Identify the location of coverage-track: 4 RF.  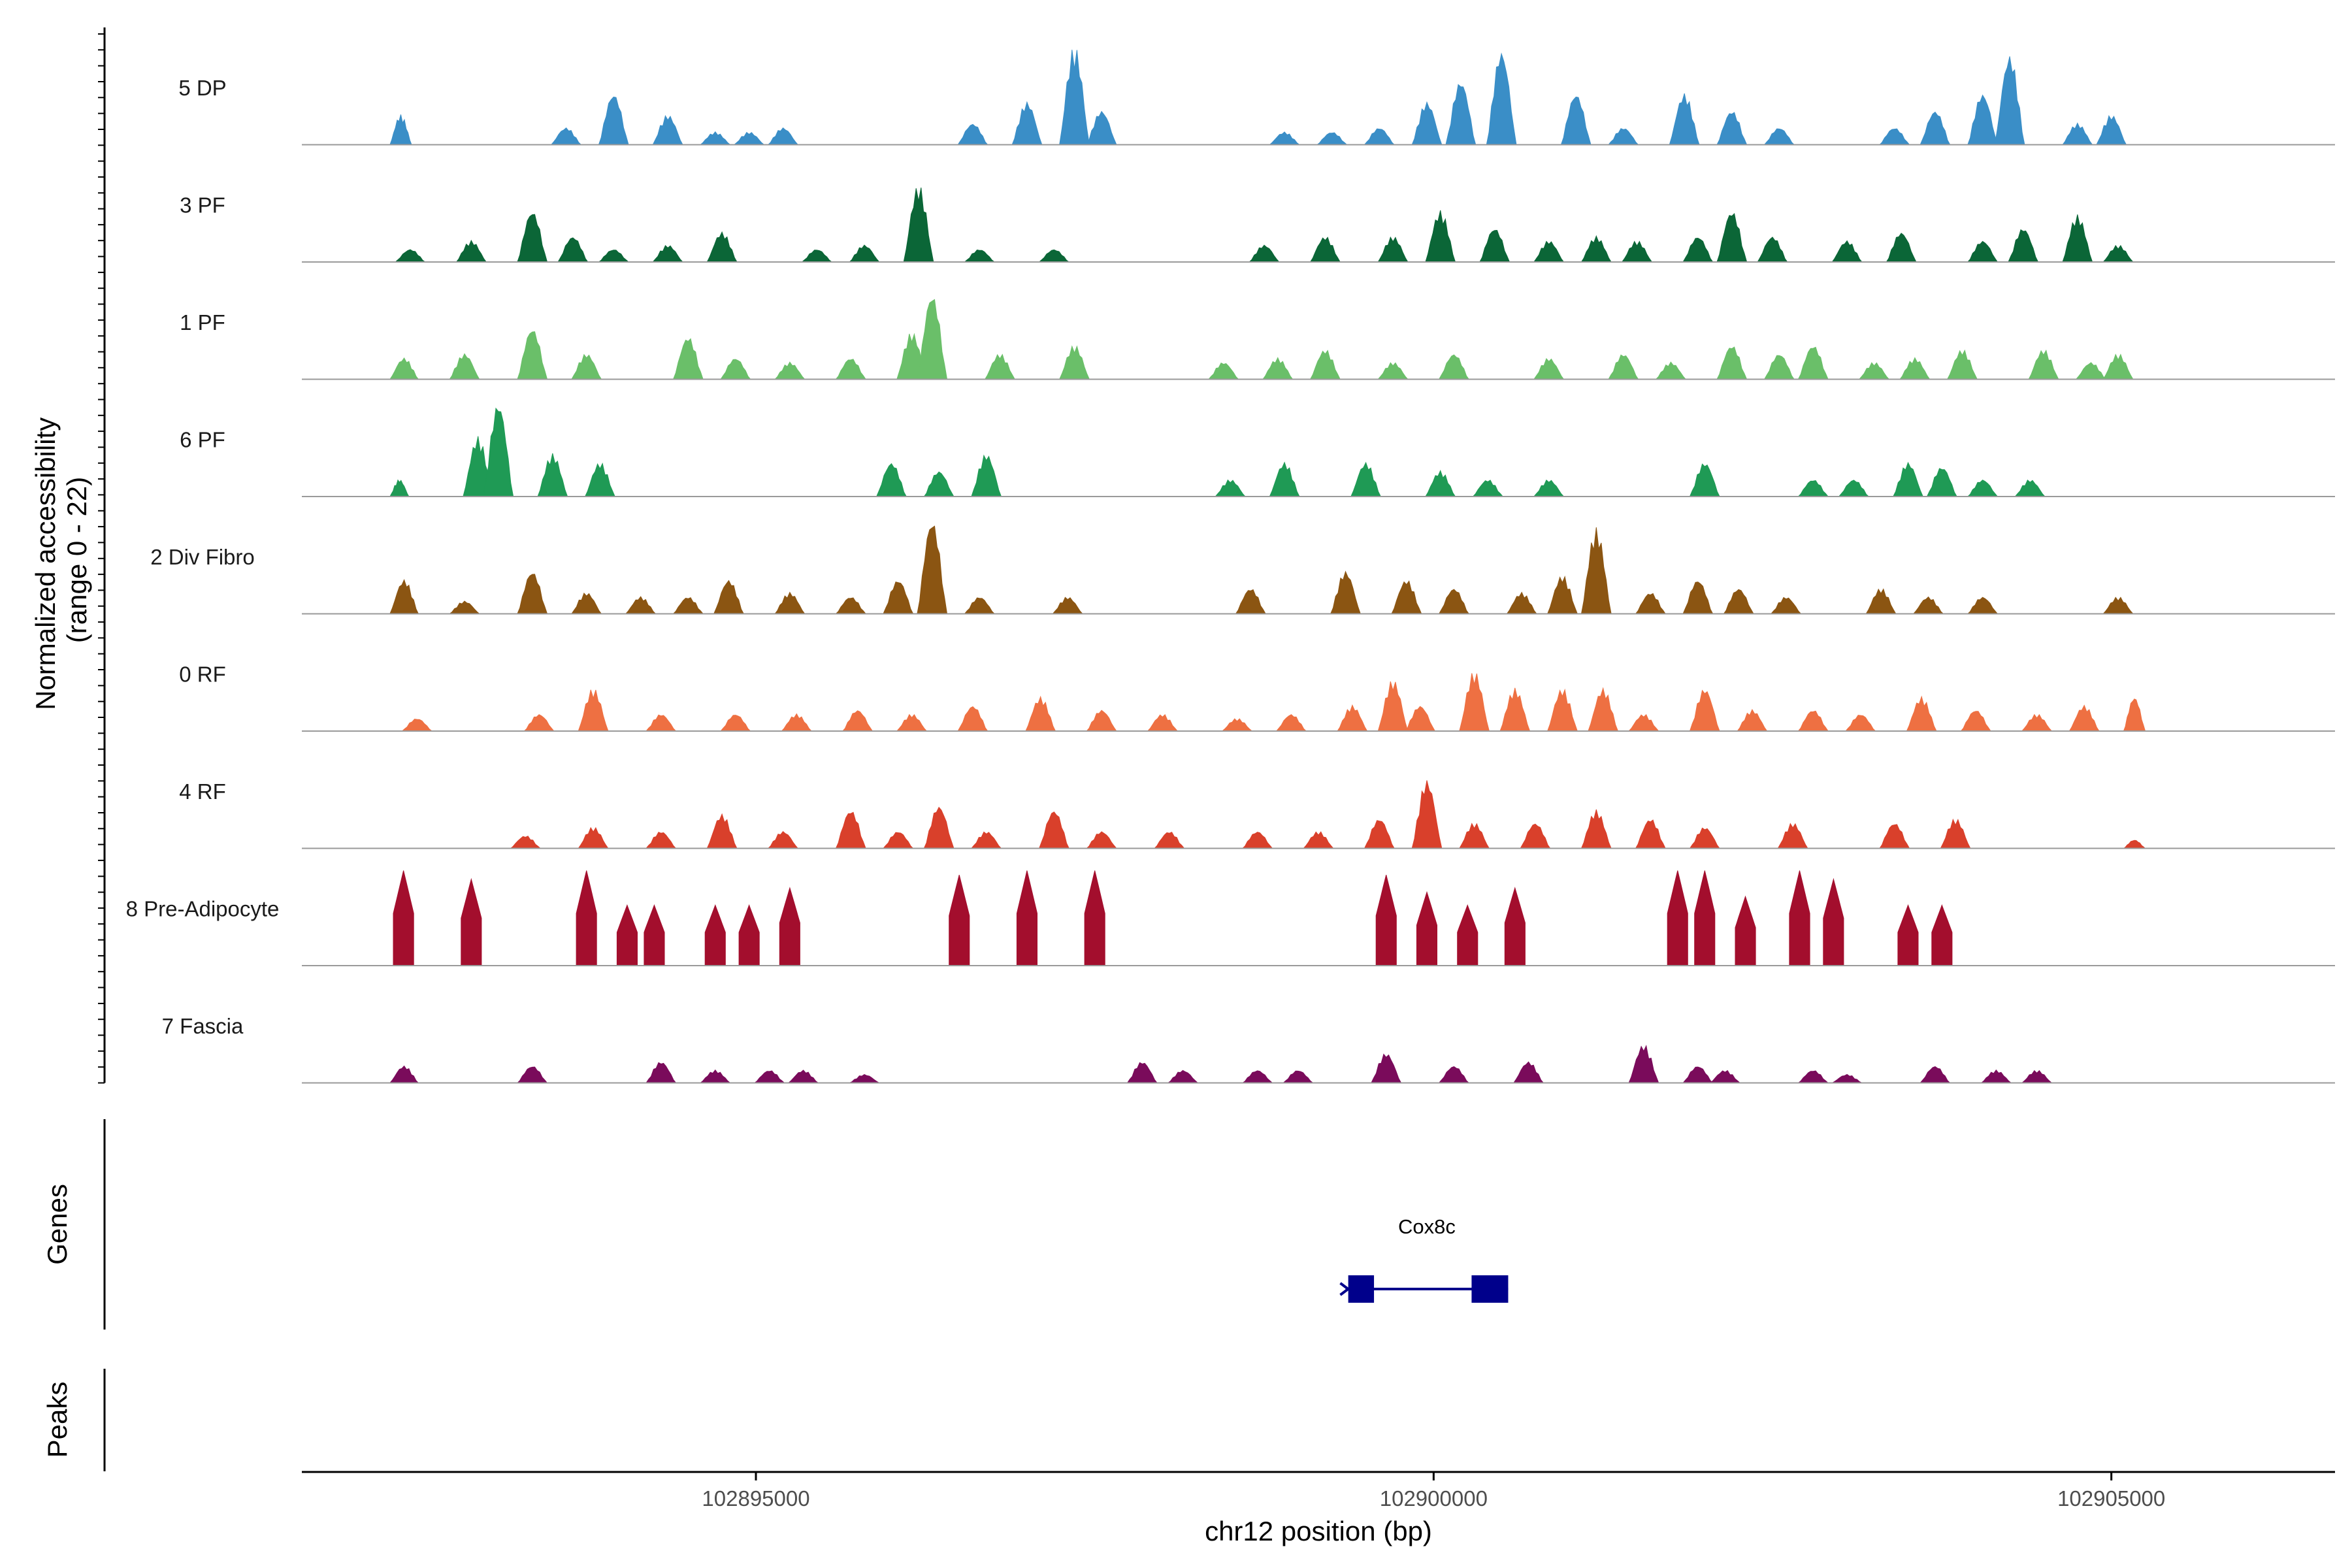
(1257, 814).